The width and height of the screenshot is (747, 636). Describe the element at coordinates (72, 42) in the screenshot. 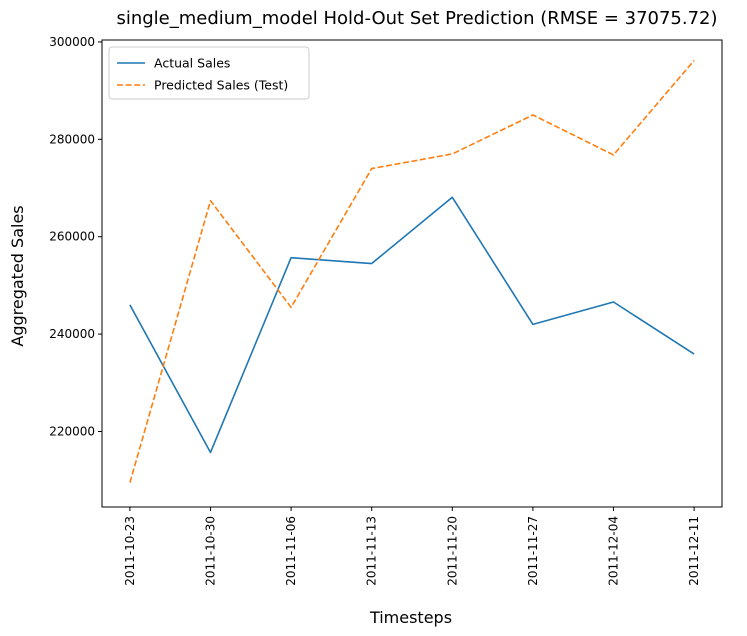

I see `y-tick-label: 300000` at that location.